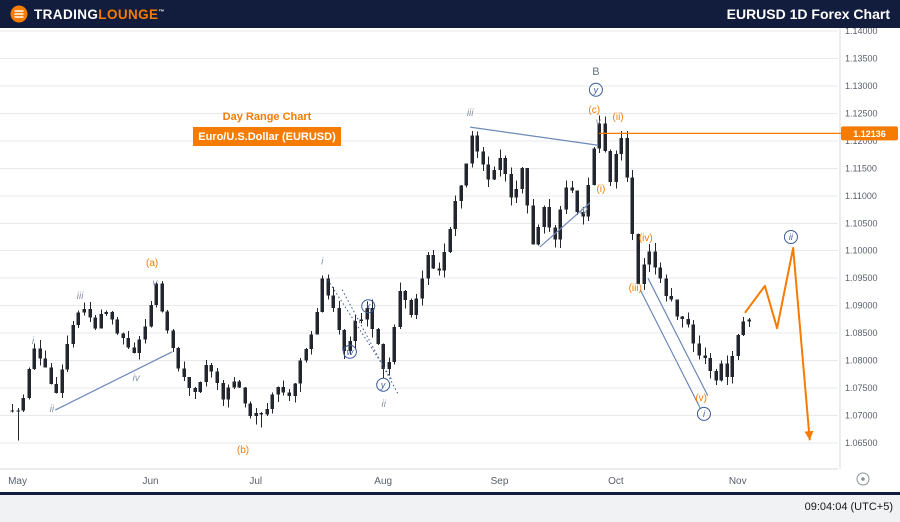 The image size is (900, 522). I want to click on chart-title: EURUSD 1D Forex Chart, so click(808, 14).